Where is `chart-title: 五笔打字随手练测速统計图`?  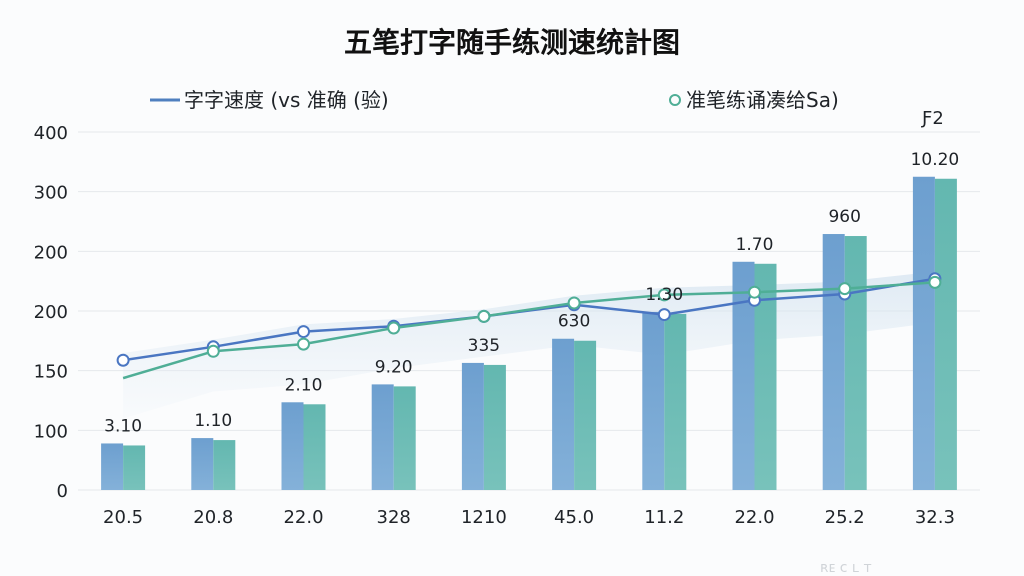
chart-title: 五笔打字随手练测速统計图 is located at coordinates (512, 42).